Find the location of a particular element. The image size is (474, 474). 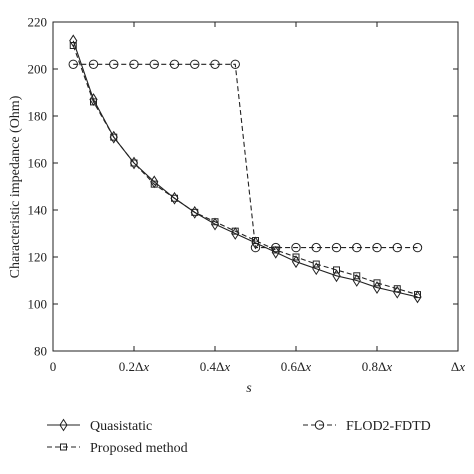

legend-label: FLOD2-FDTD is located at coordinates (388, 426).